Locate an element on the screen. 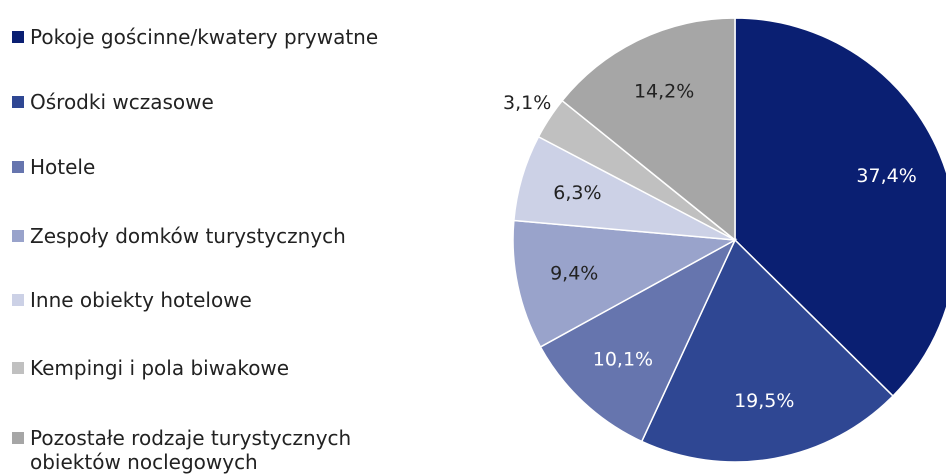  data-label: 14,2% is located at coordinates (664, 91).